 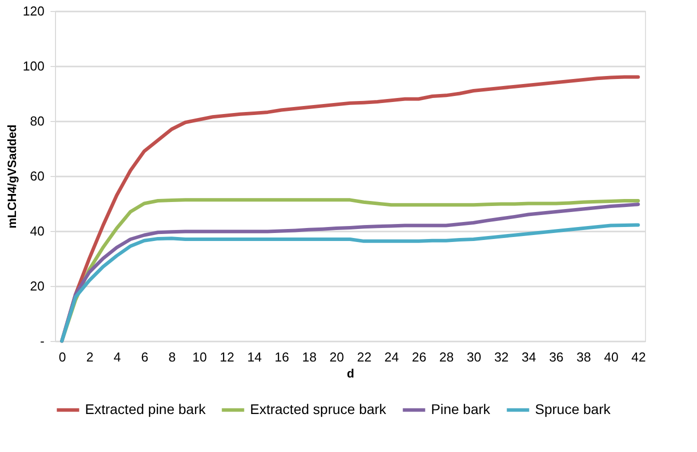 I want to click on x-tick-label: 32, so click(x=501, y=357).